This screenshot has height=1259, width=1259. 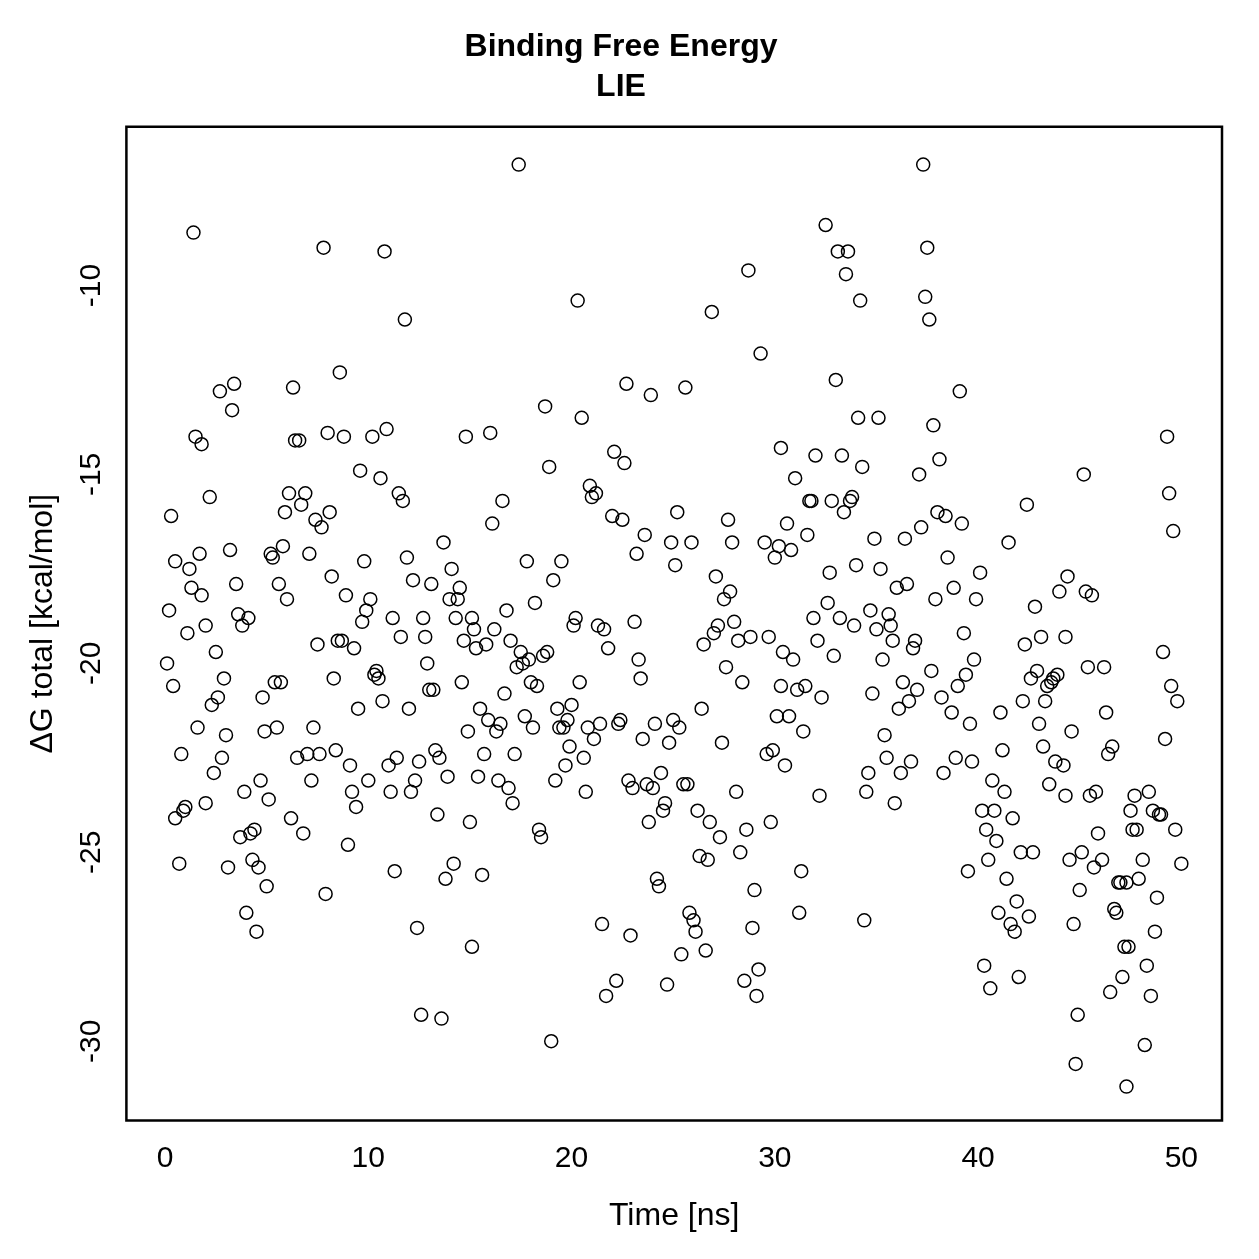 I want to click on x-tick-label: 30, so click(x=775, y=1156).